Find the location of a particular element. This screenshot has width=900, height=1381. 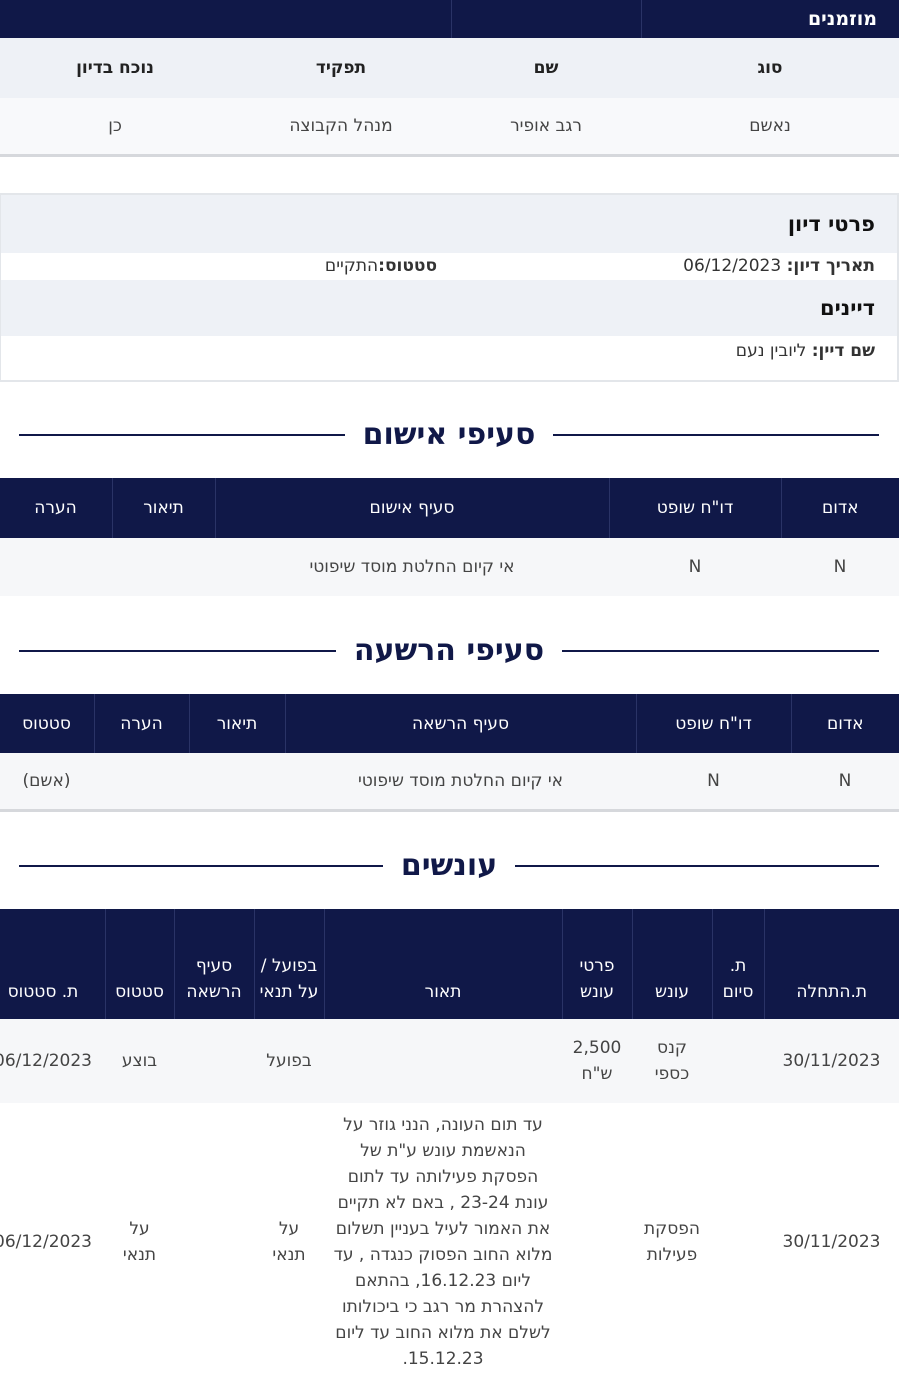

col-header: ת. סיום is located at coordinates (738, 964).